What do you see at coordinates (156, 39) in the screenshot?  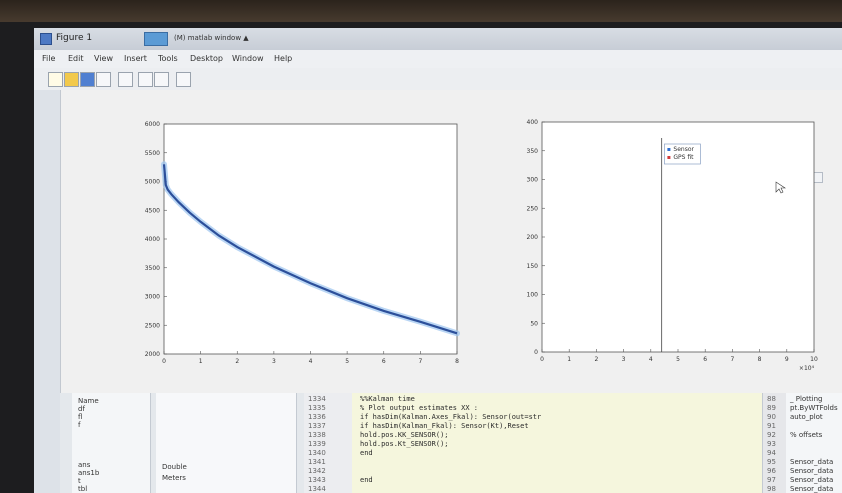 I see `matlab-icon` at bounding box center [156, 39].